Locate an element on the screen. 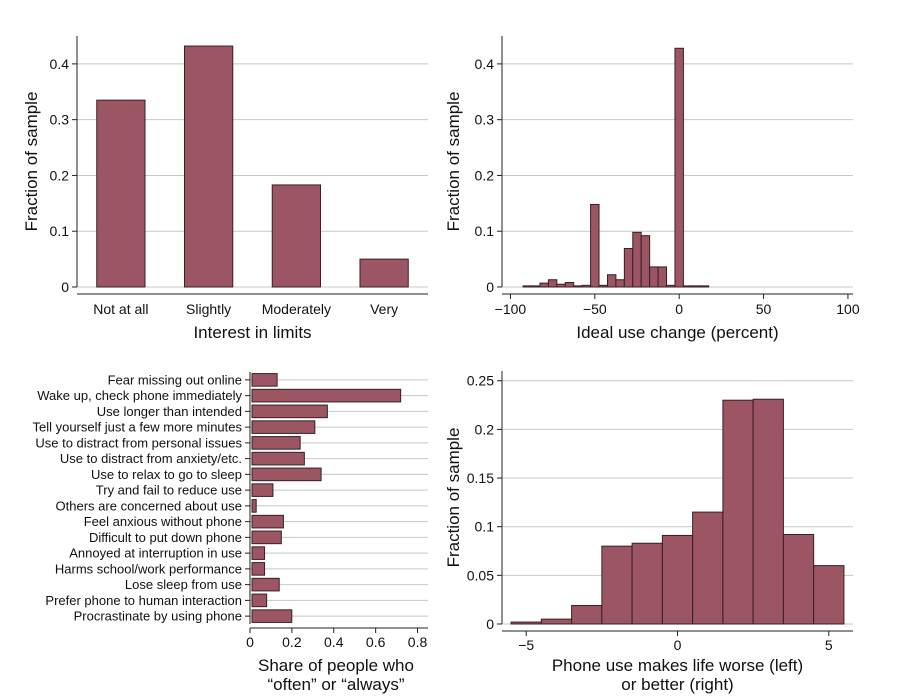 The width and height of the screenshot is (898, 700). category-label: Use to distract from personal issues is located at coordinates (138, 442).